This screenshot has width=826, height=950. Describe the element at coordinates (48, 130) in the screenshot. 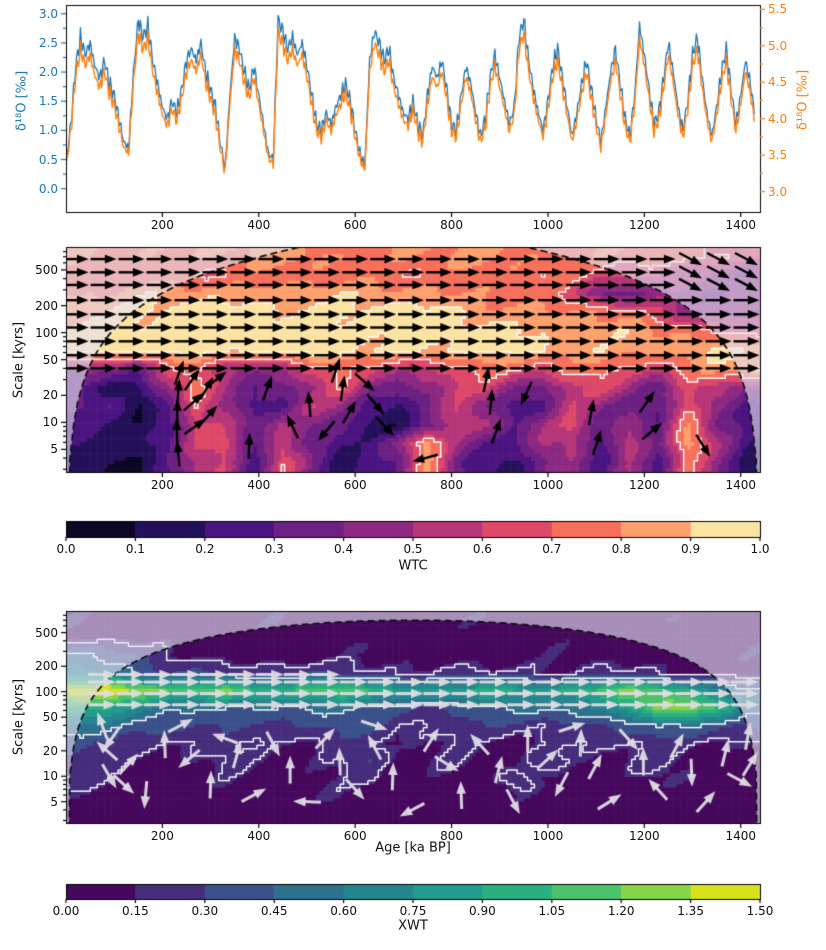

I see `top-y-tick-label-left: 1.0` at that location.